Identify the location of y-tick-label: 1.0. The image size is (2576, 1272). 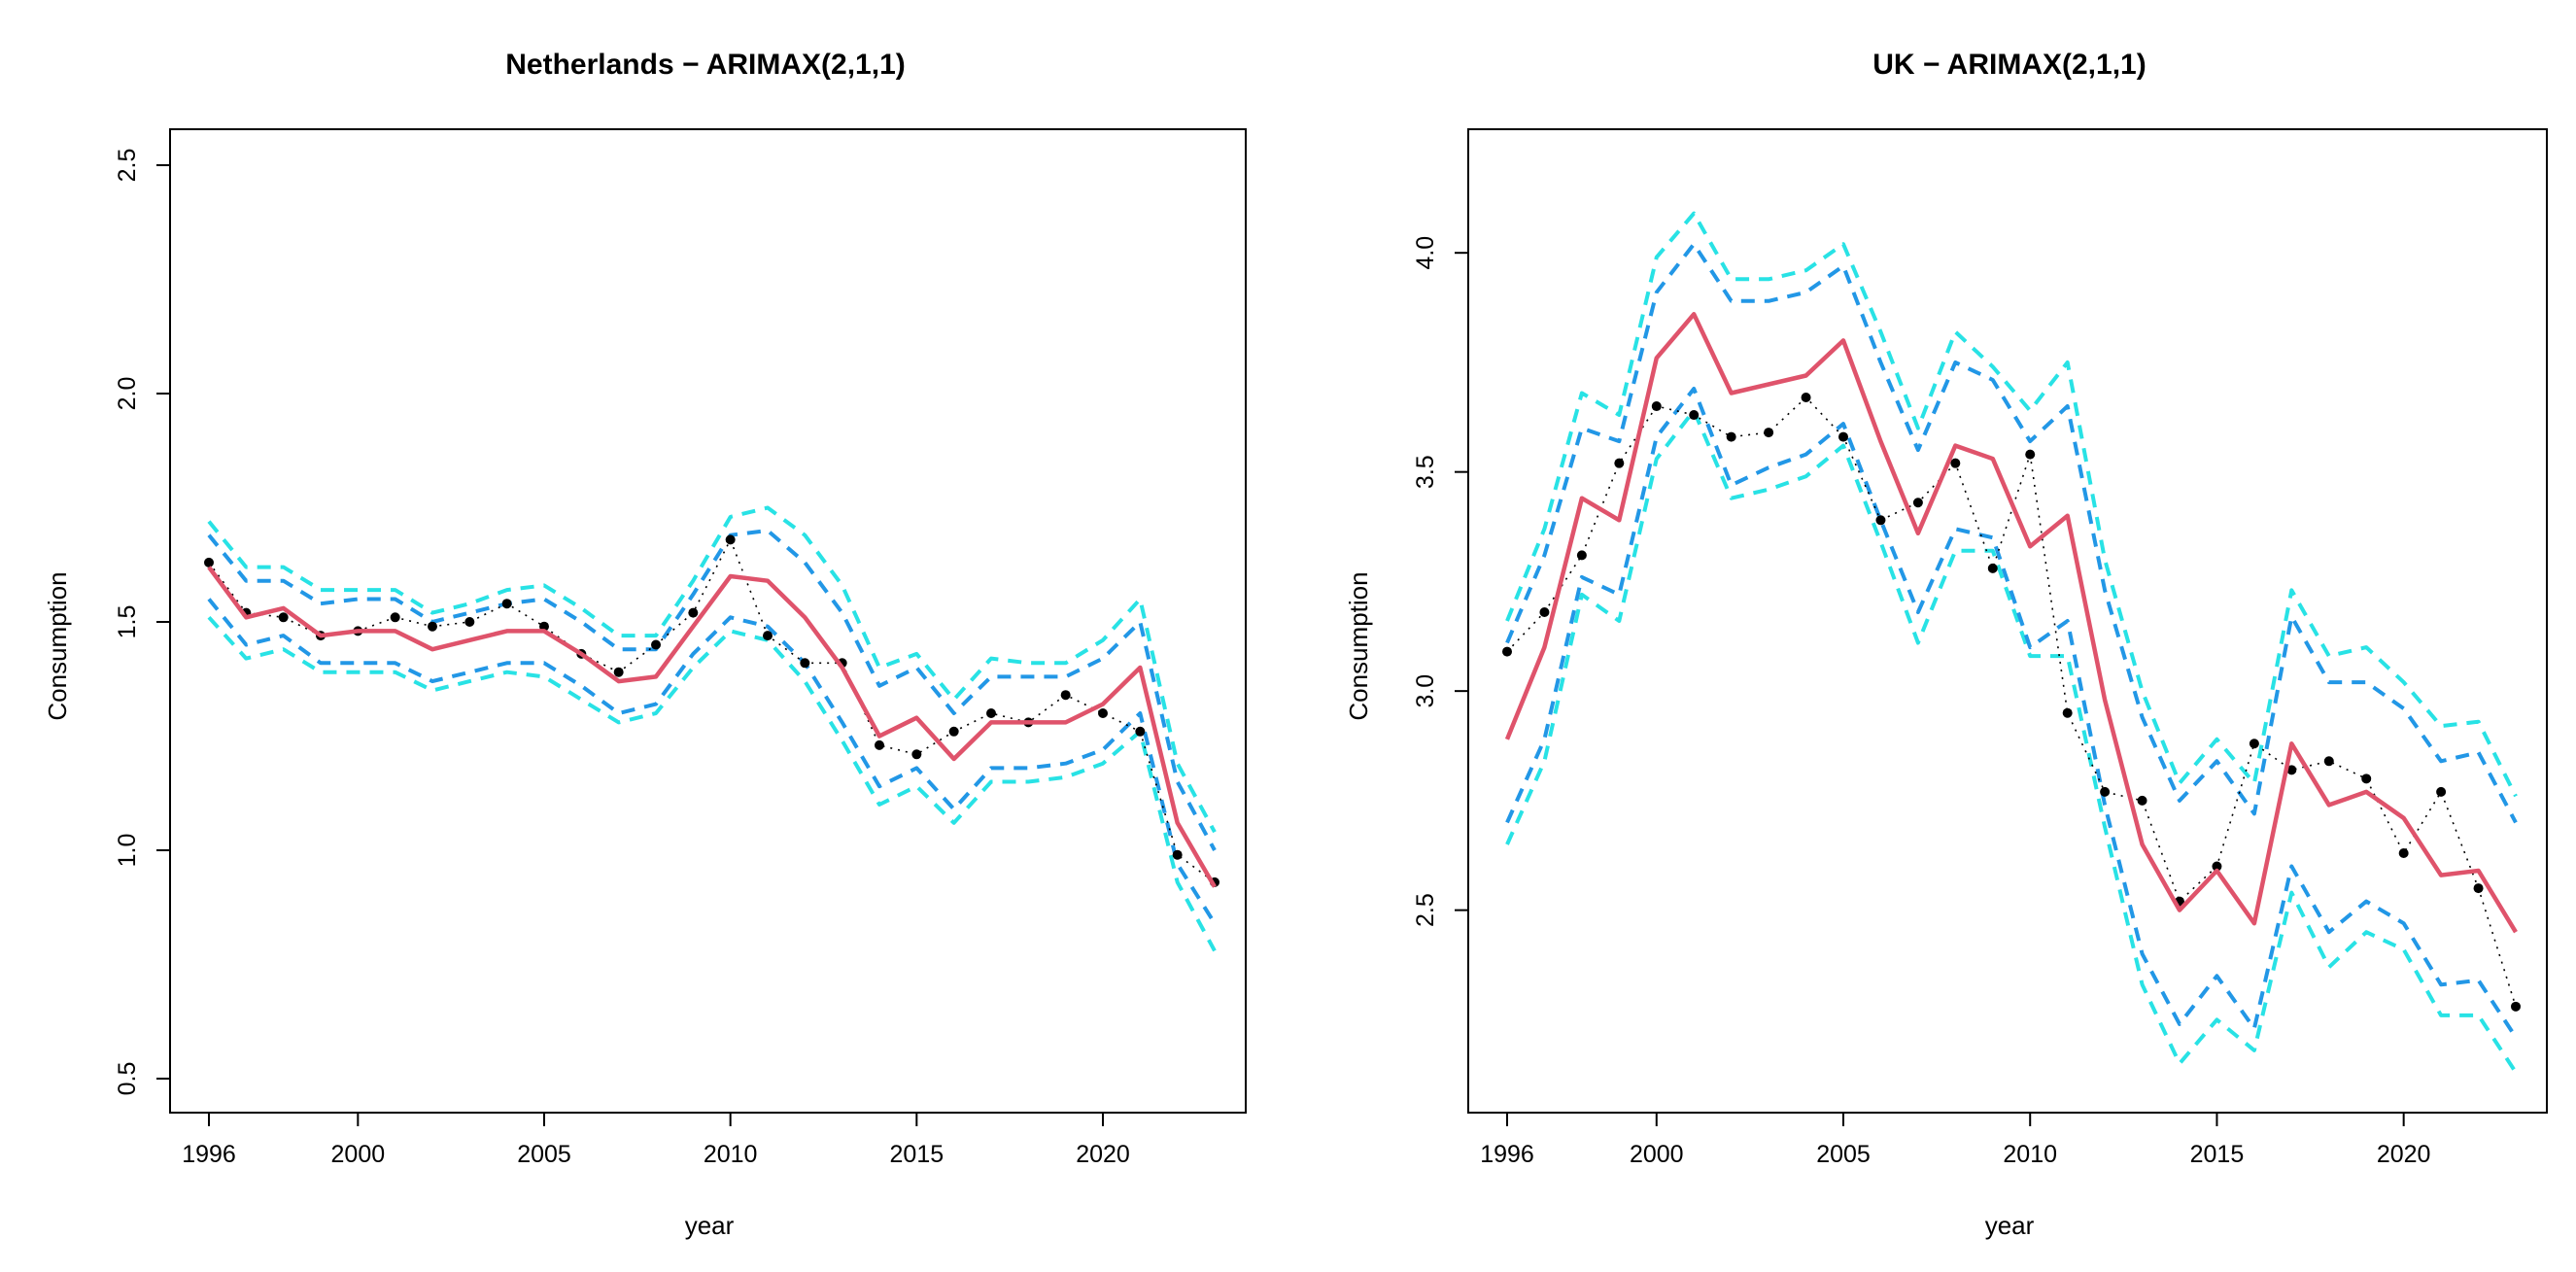
(127, 851).